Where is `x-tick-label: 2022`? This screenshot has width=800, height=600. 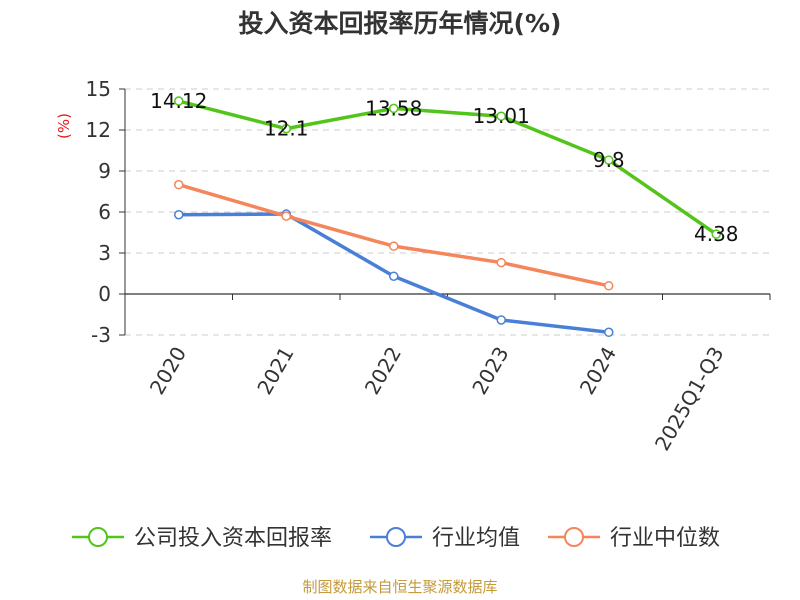 x-tick-label: 2022 is located at coordinates (383, 371).